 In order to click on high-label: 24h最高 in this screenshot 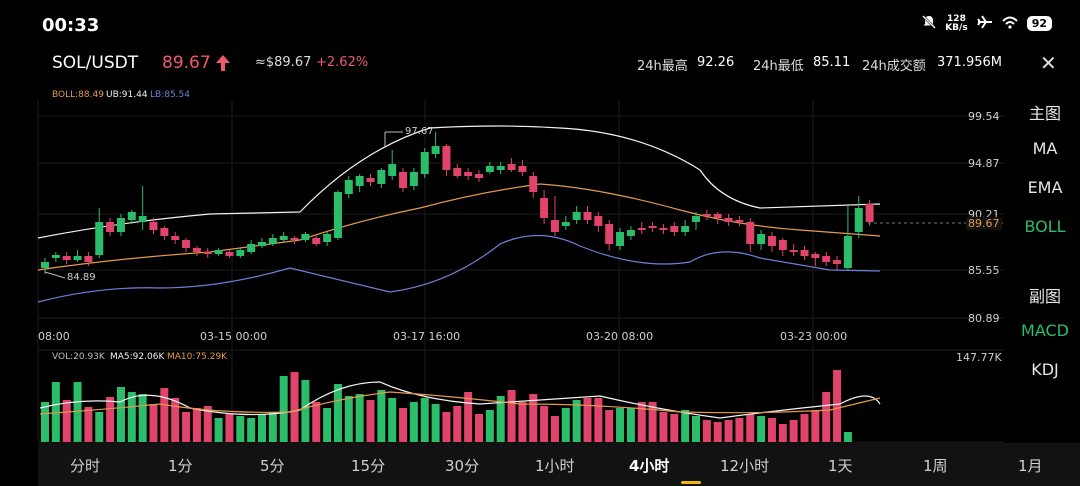, I will do `click(662, 66)`.